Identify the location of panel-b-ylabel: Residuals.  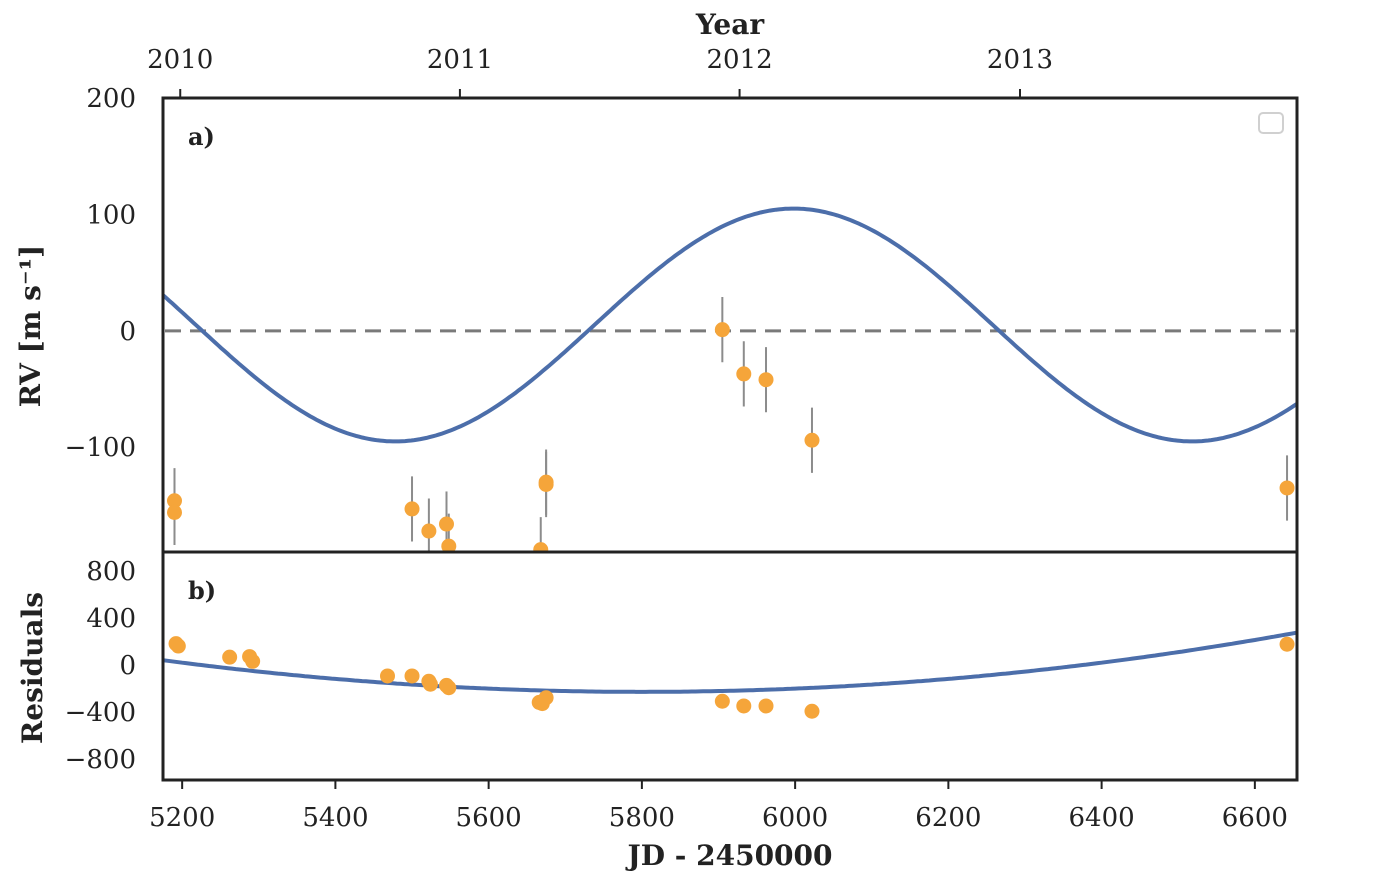
(32, 668).